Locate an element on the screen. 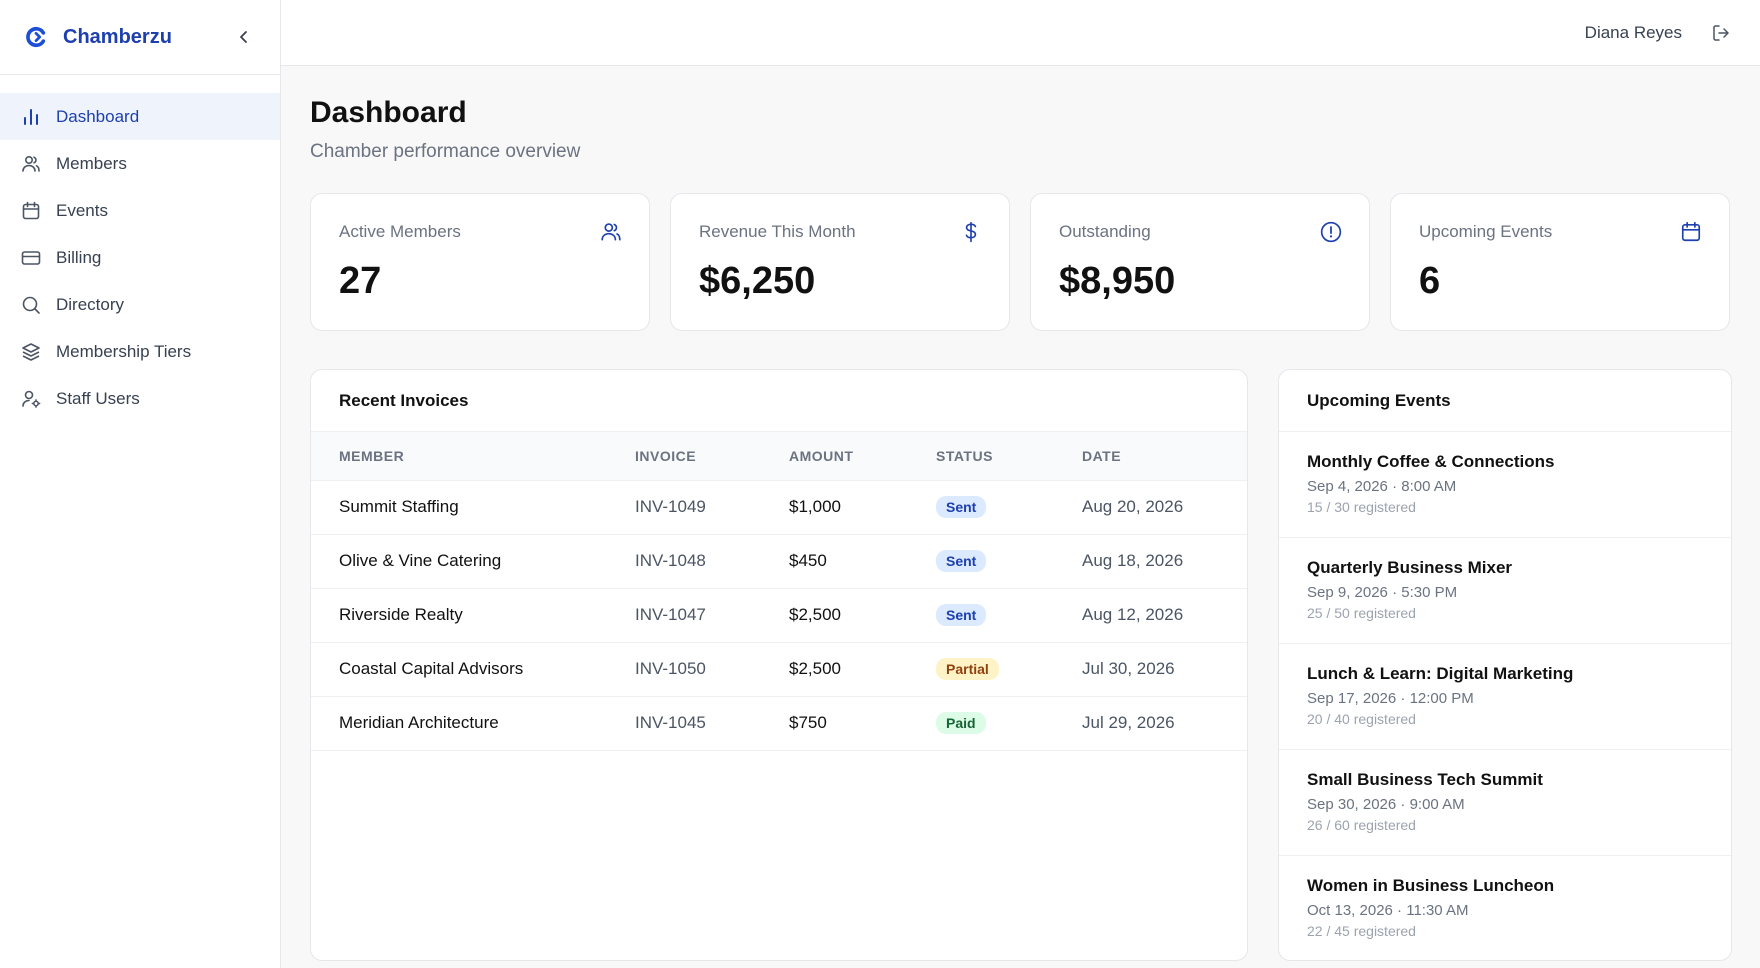  layers-icon is located at coordinates (31, 352).